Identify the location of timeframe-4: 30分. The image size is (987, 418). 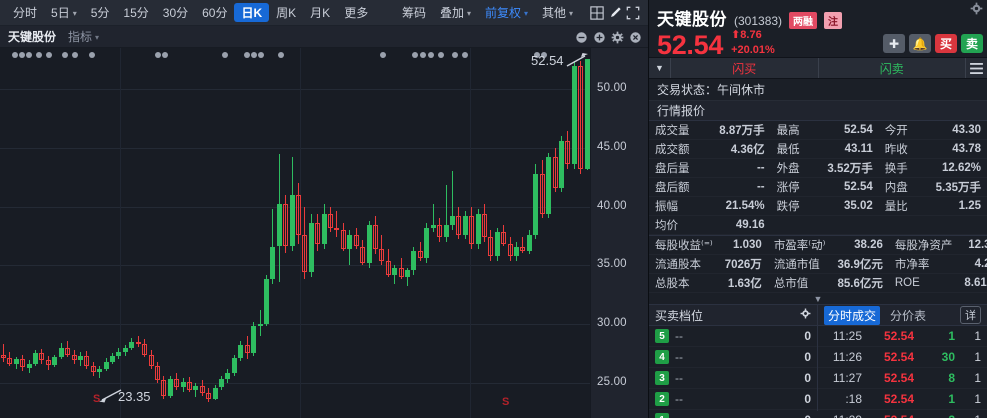
(175, 12).